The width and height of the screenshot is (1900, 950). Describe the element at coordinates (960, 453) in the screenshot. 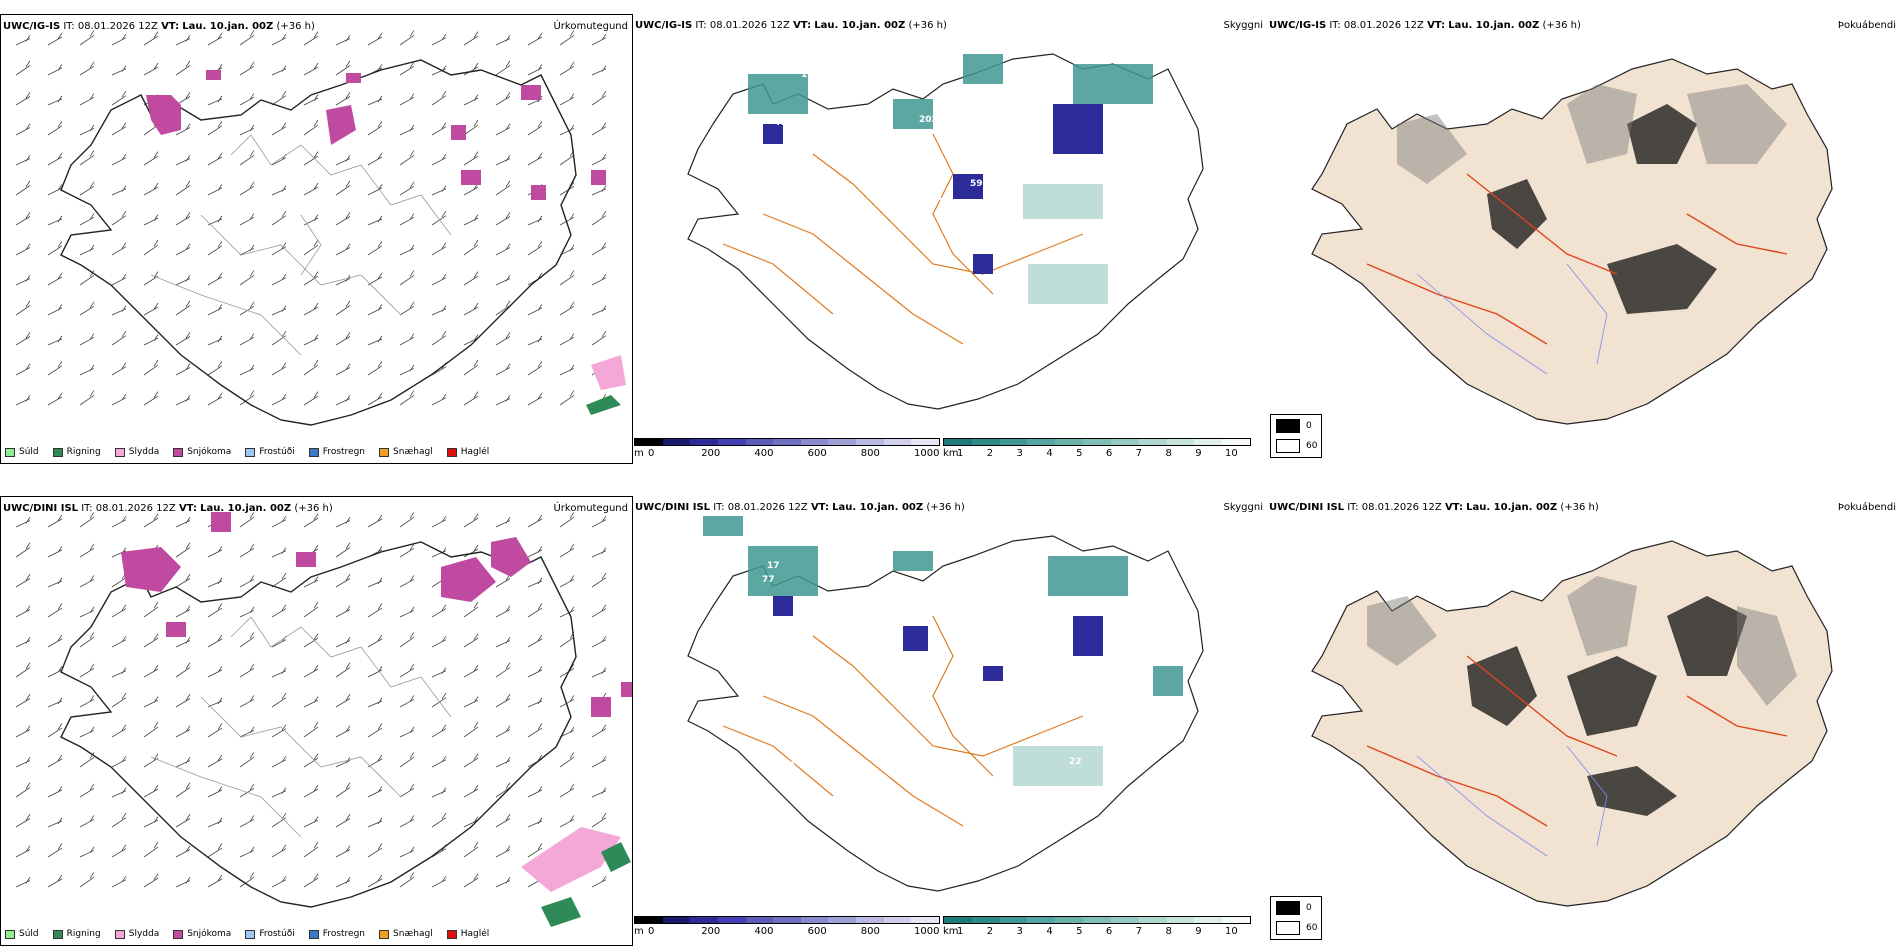

I see `colorbar-tick-label: 1` at that location.